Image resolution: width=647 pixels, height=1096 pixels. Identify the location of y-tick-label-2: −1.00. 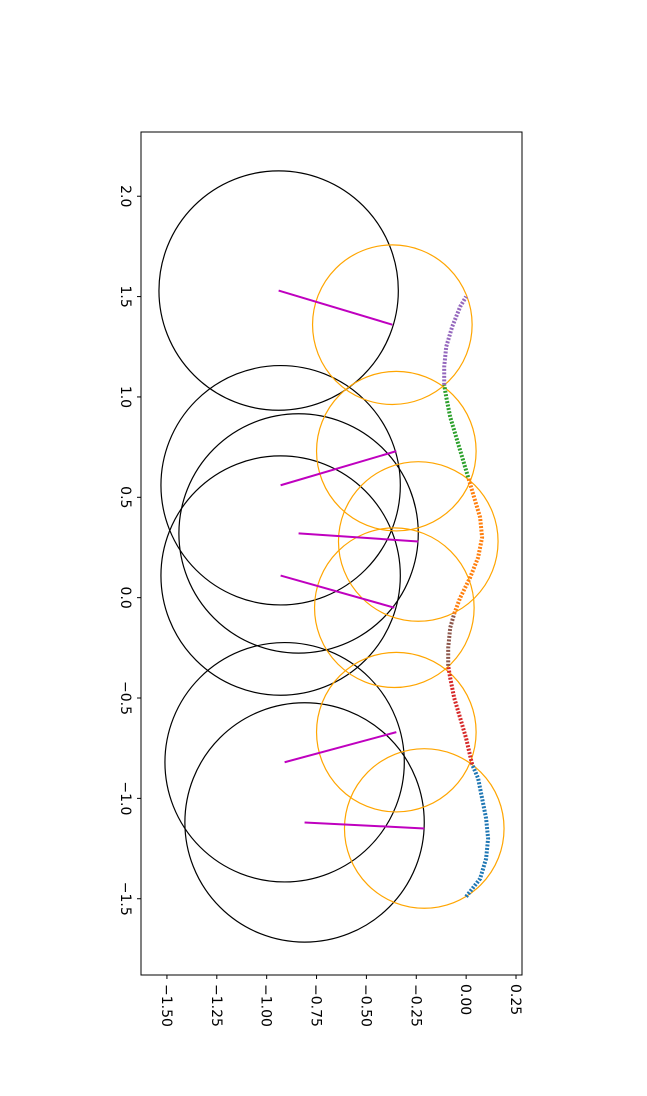
(266, 1005).